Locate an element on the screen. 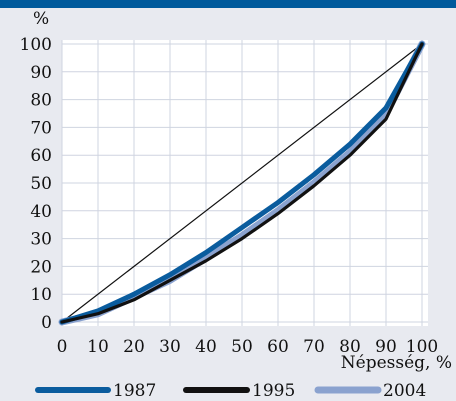  x-tick-label: 70 is located at coordinates (314, 347).